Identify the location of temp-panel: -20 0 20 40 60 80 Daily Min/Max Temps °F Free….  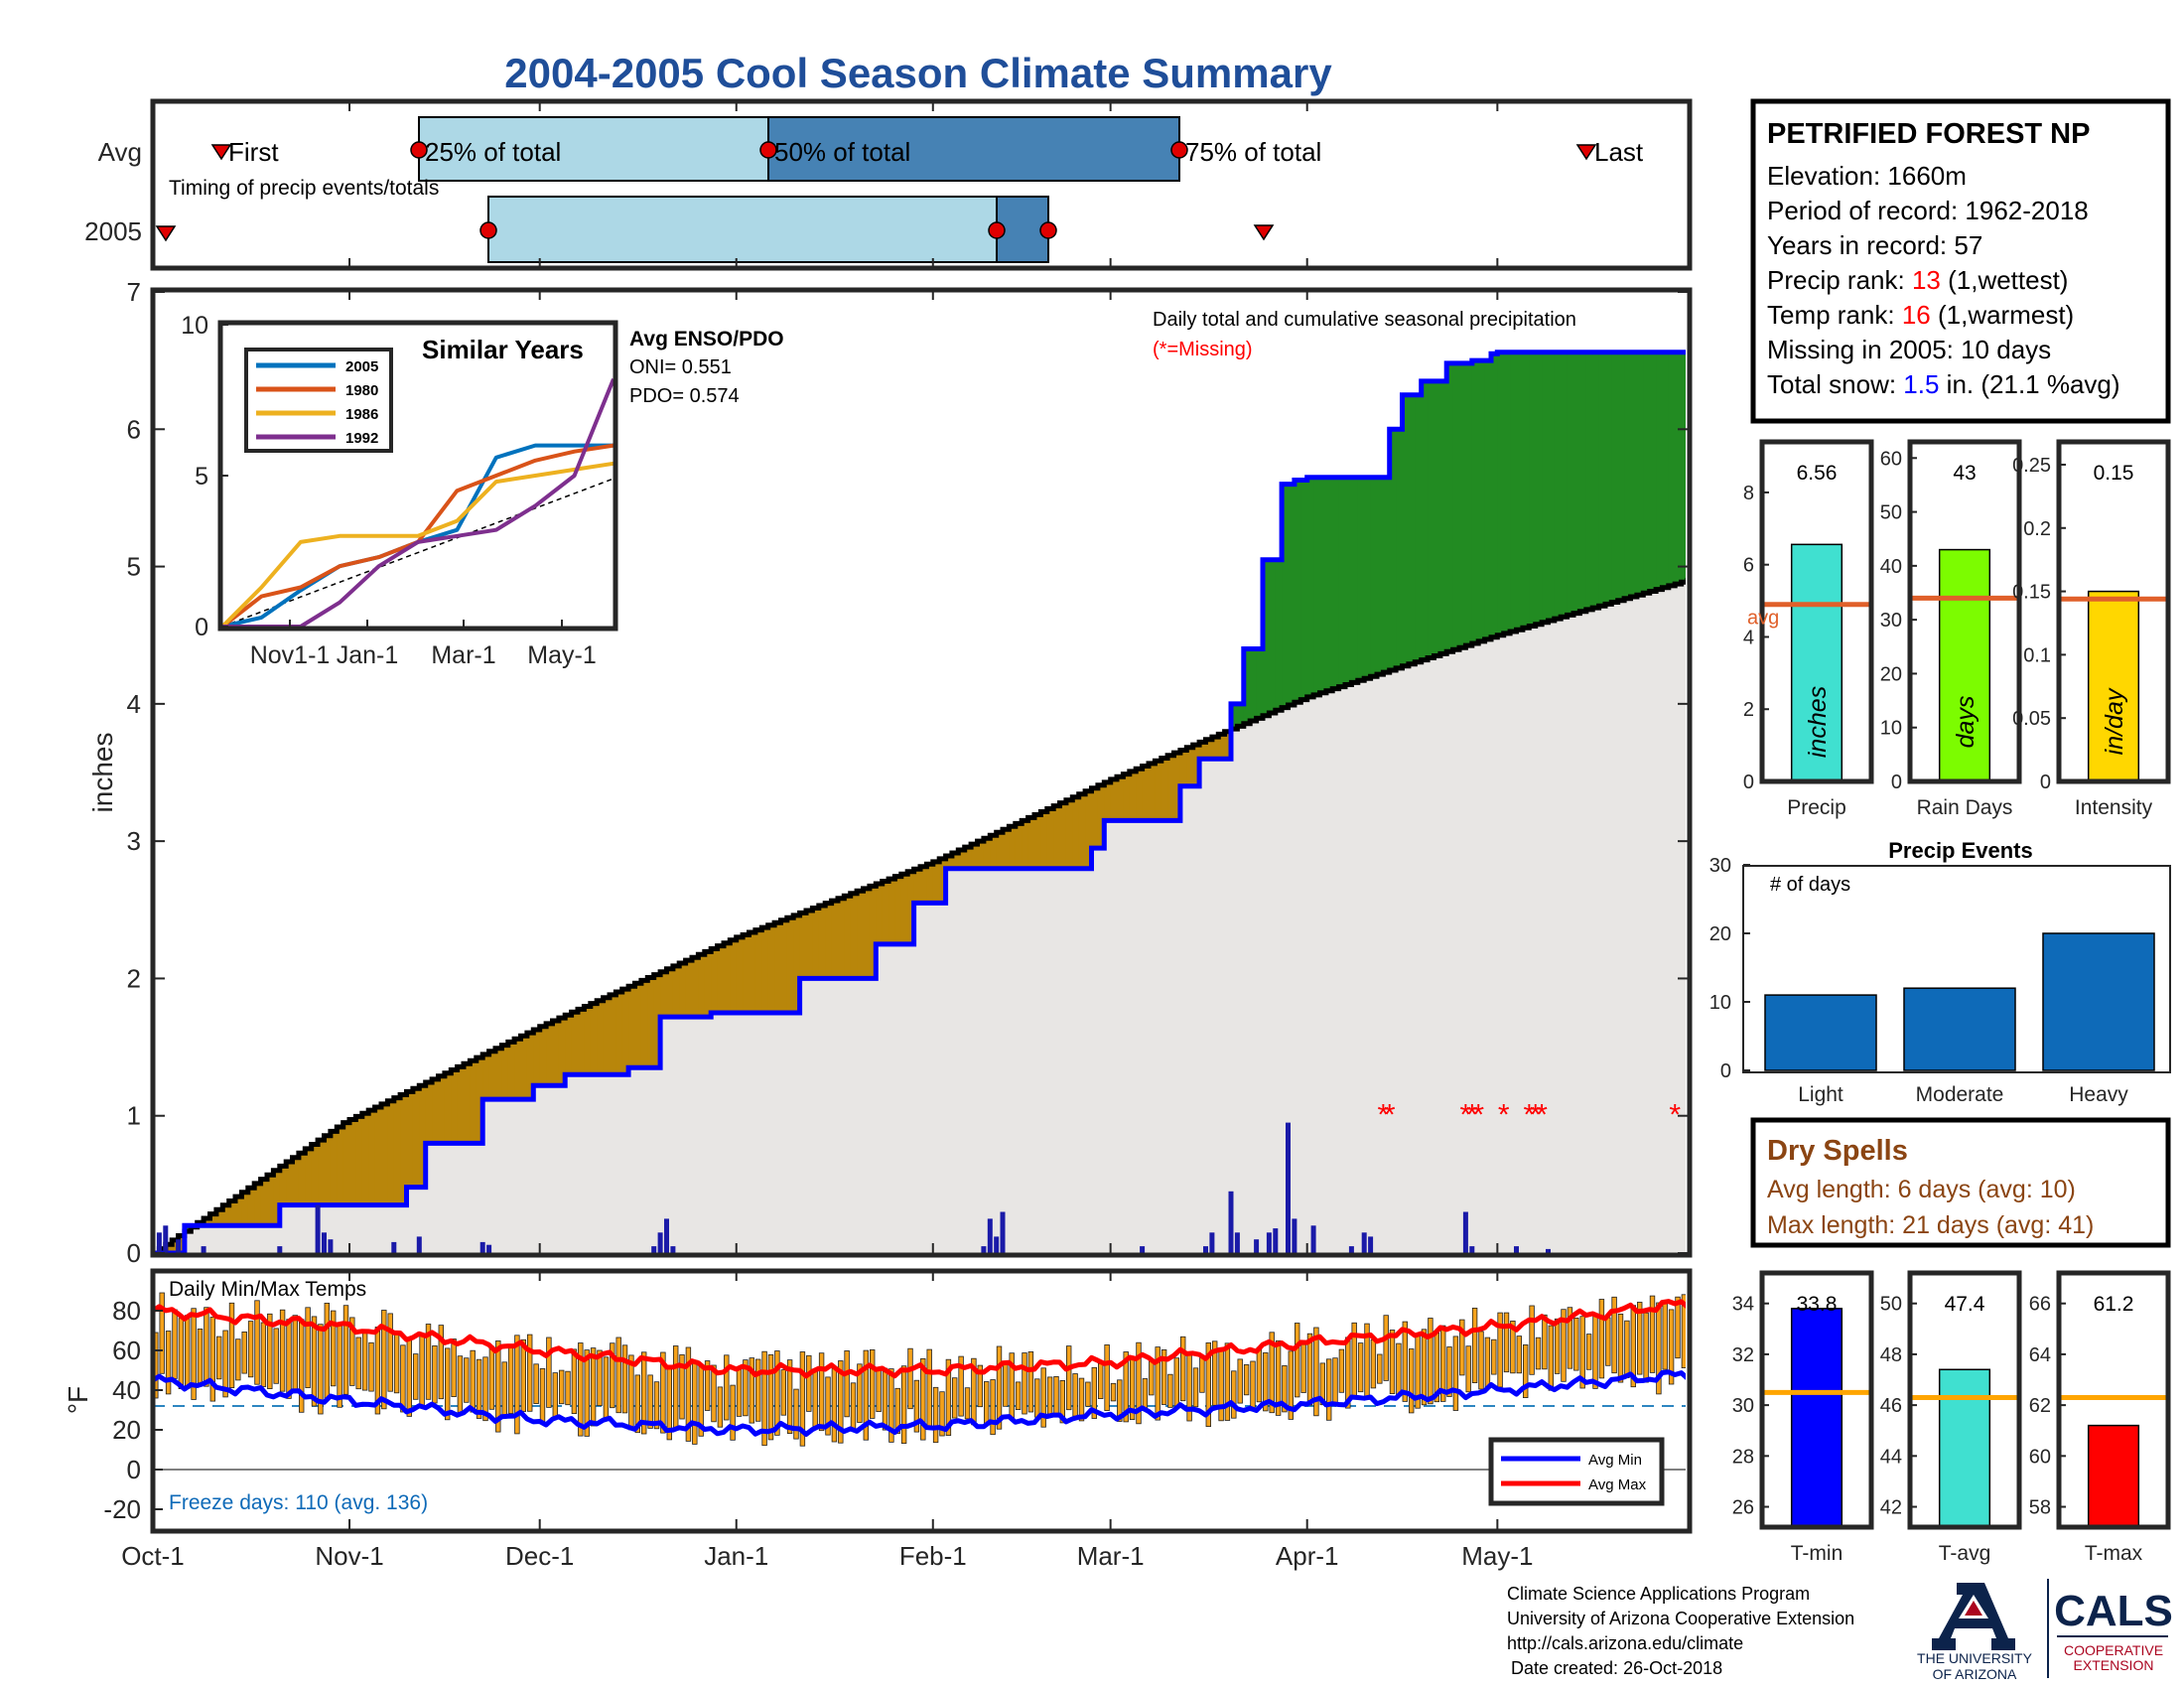
(878, 1401).